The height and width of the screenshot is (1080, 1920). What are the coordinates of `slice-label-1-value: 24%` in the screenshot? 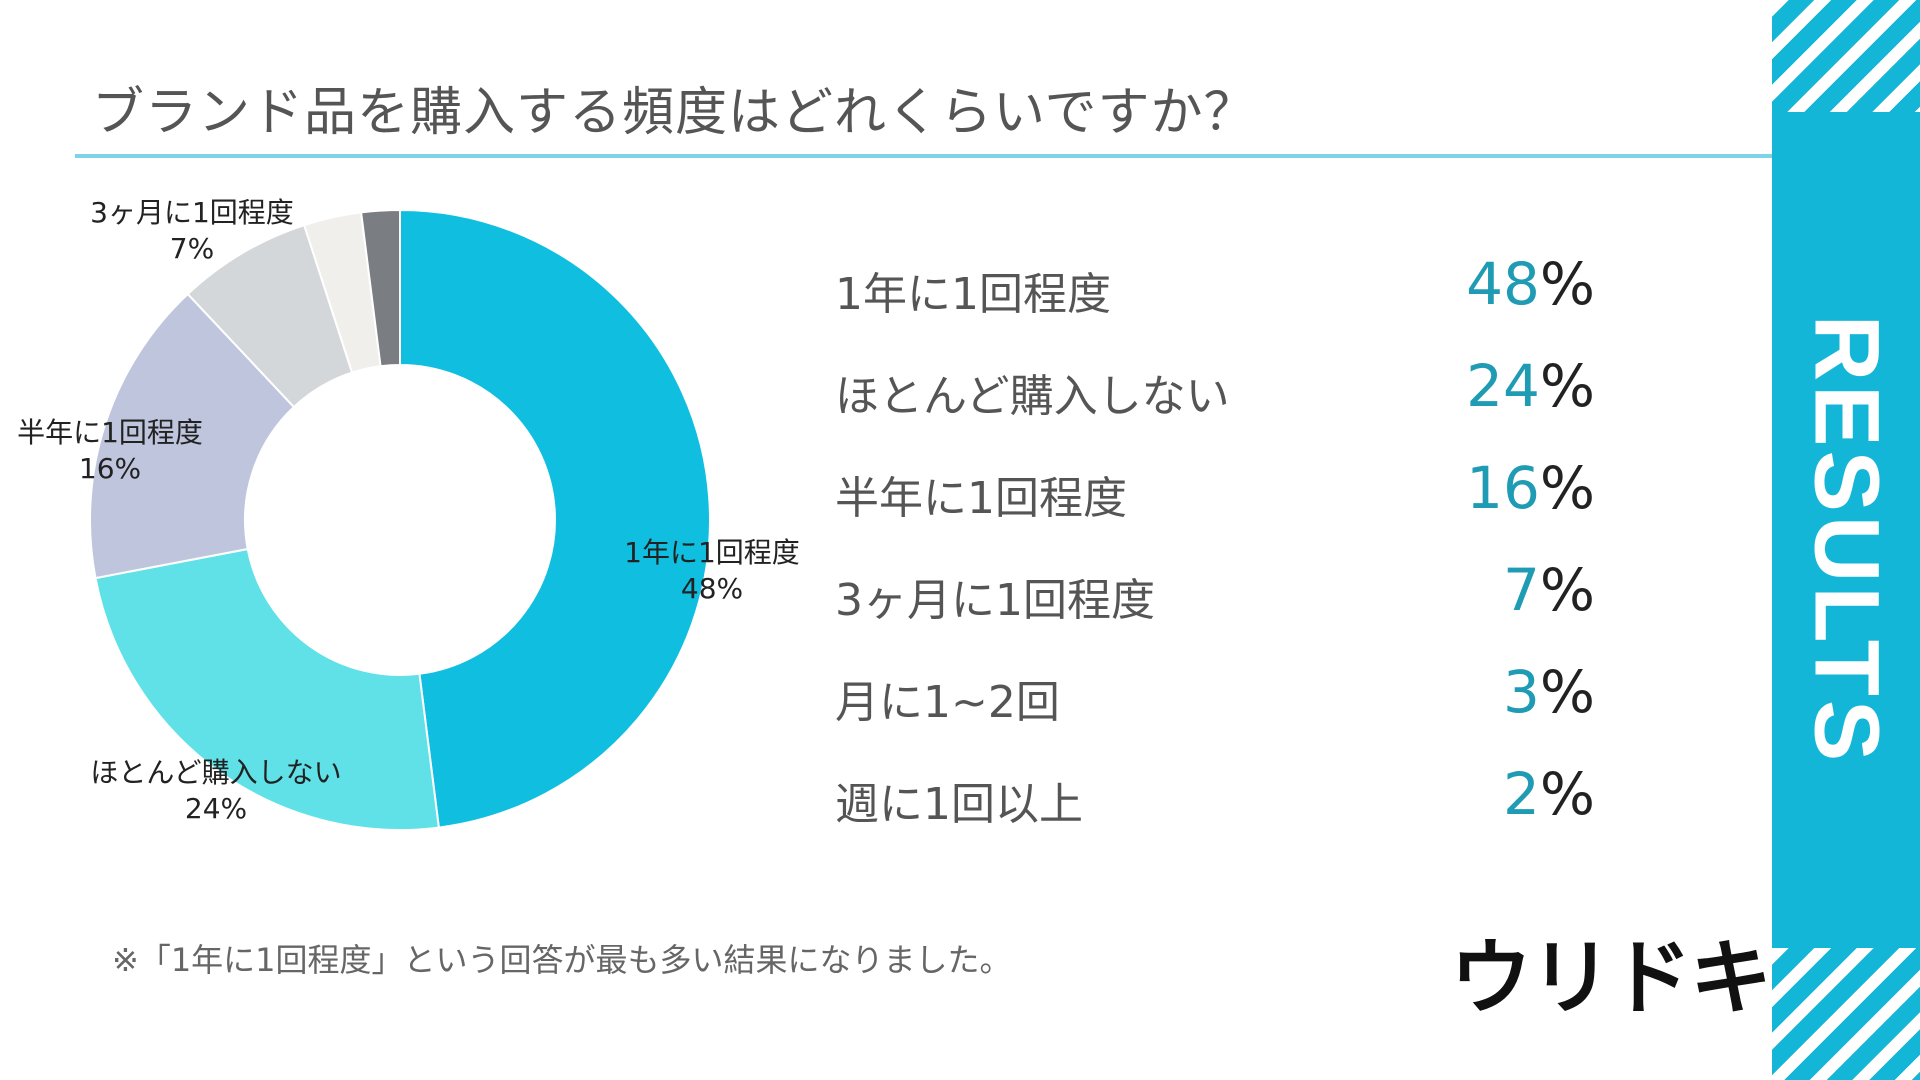 It's located at (216, 808).